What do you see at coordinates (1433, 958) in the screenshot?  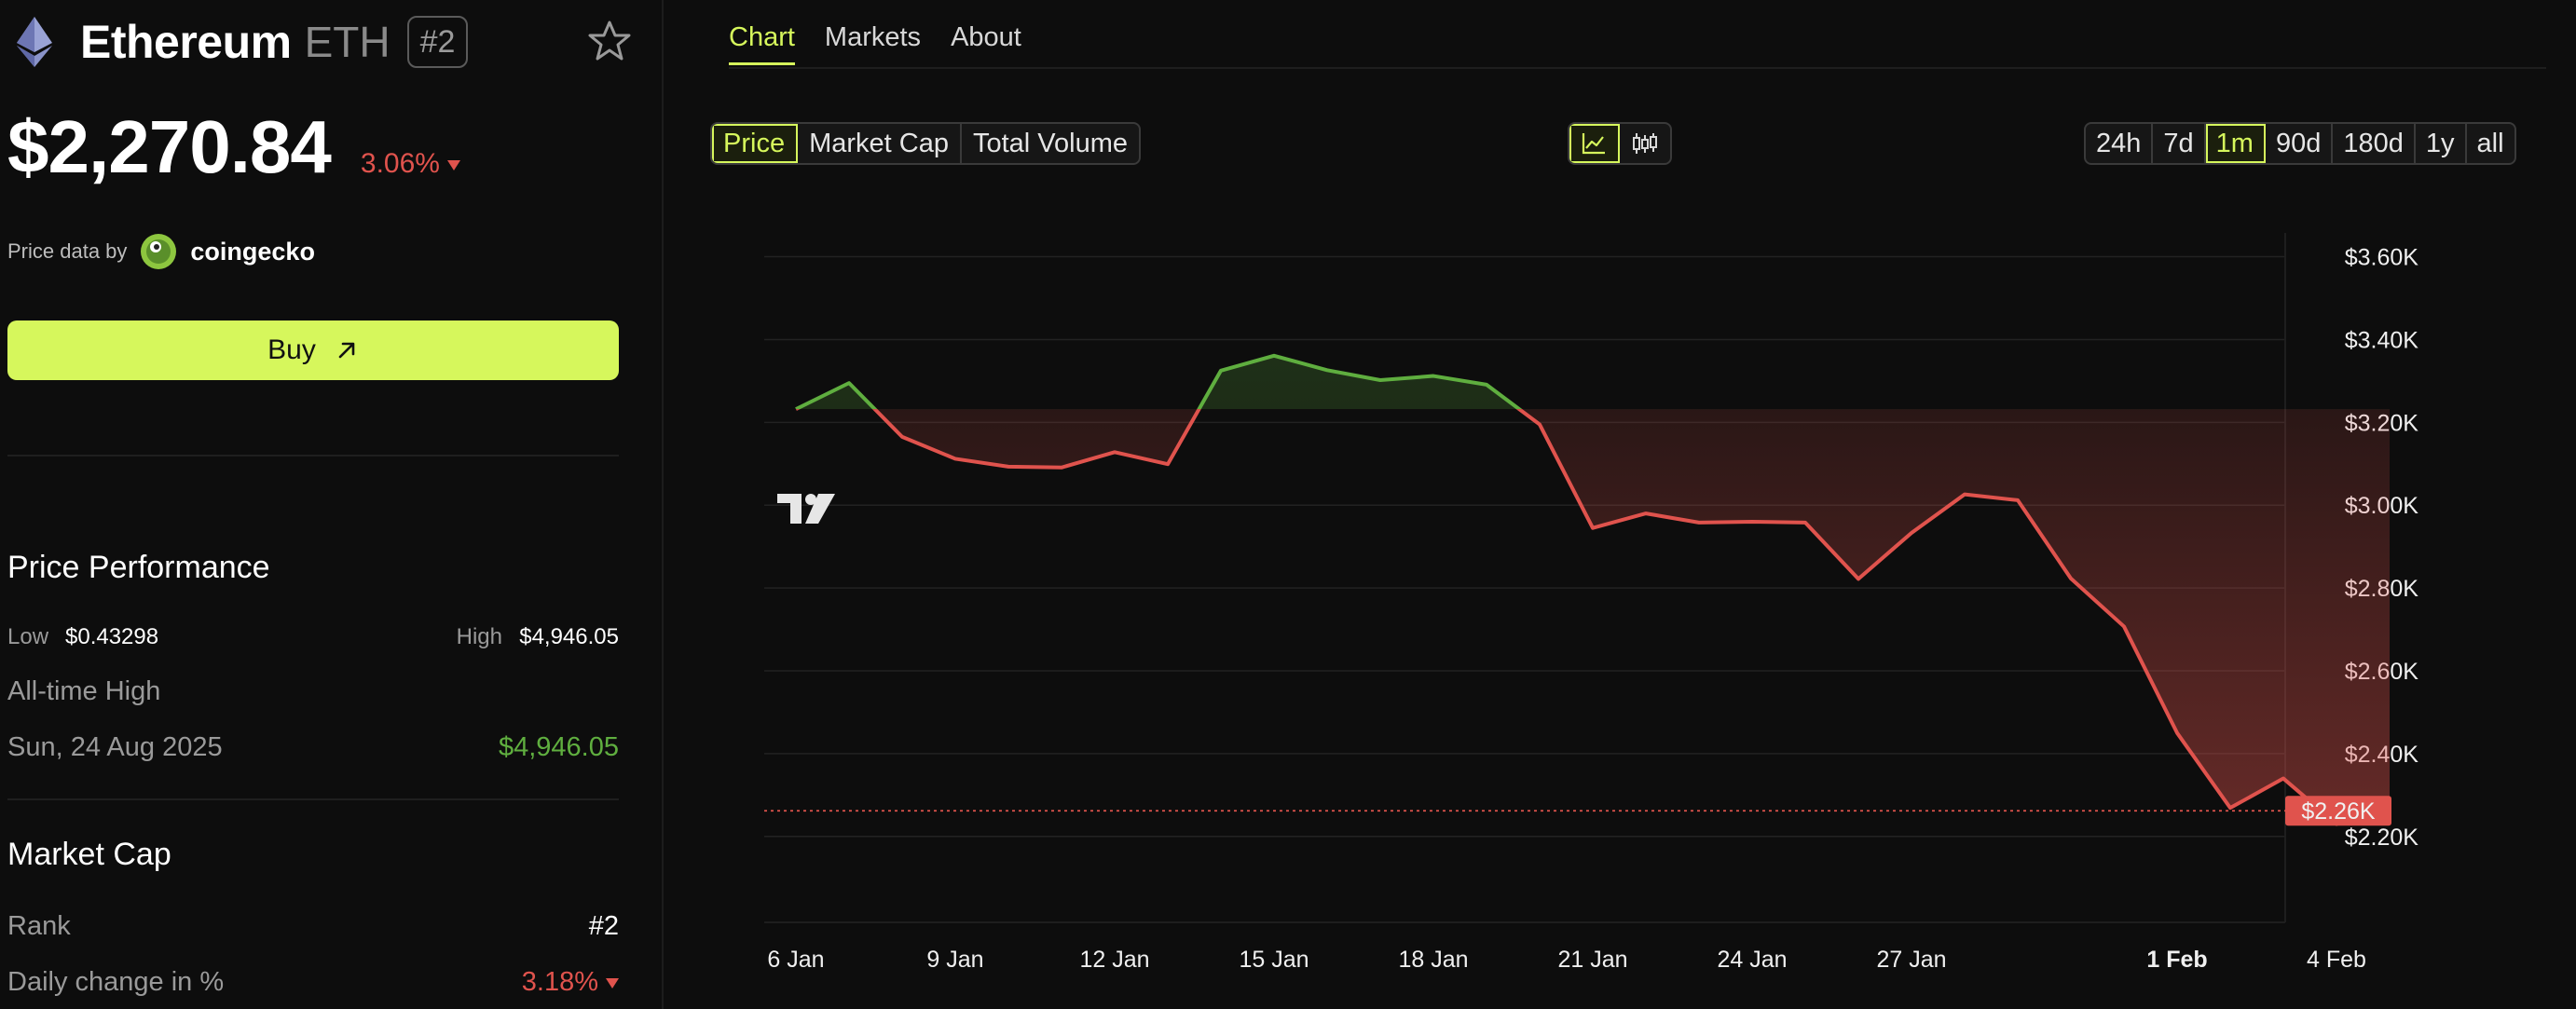 I see `x-tick-label: 18 Jan` at bounding box center [1433, 958].